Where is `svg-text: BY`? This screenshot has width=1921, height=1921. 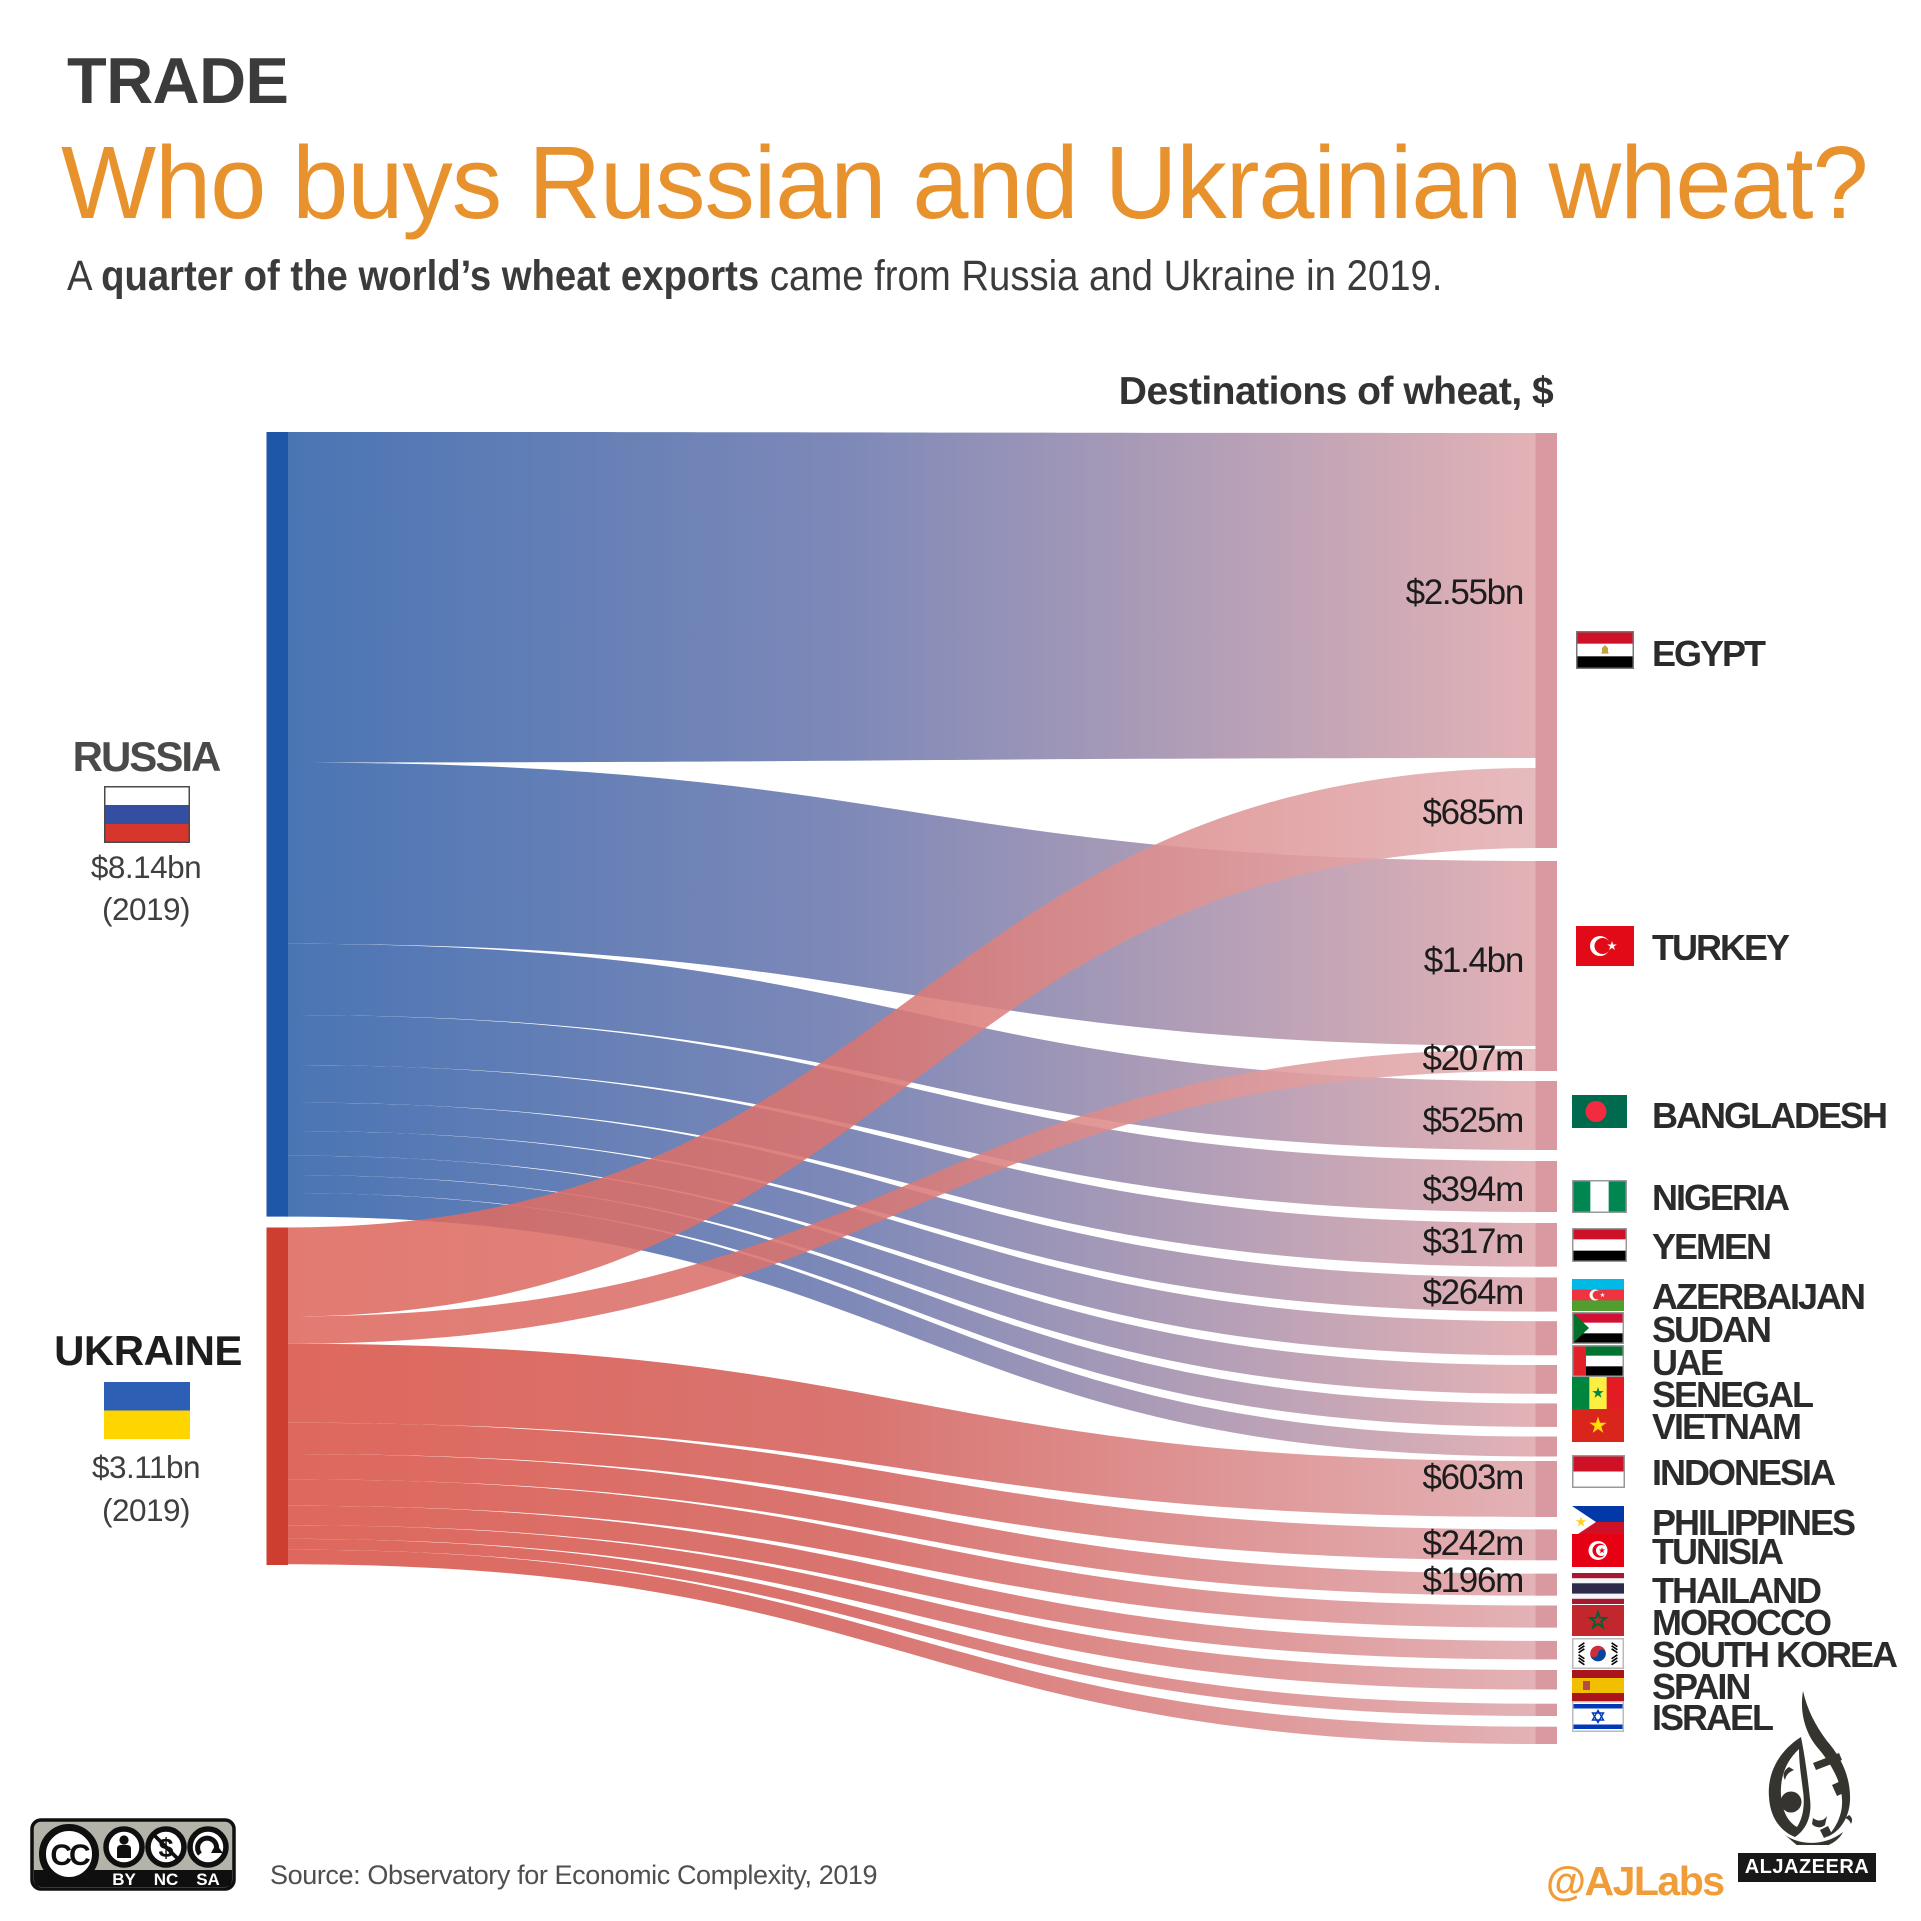 svg-text: BY is located at coordinates (124, 1879).